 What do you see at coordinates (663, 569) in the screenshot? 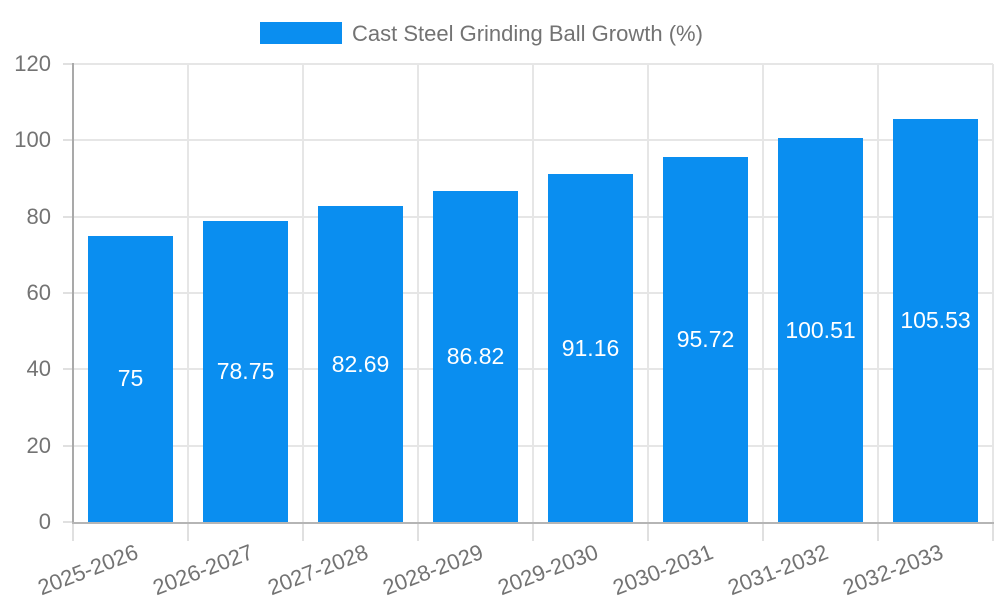
I see `x-axis-category-label: 2030-2031` at bounding box center [663, 569].